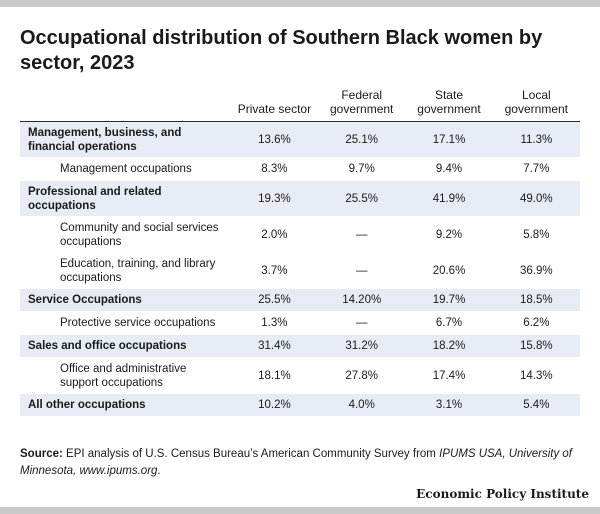 The width and height of the screenshot is (600, 514). I want to click on cell-value-local: 6.2%, so click(536, 323).